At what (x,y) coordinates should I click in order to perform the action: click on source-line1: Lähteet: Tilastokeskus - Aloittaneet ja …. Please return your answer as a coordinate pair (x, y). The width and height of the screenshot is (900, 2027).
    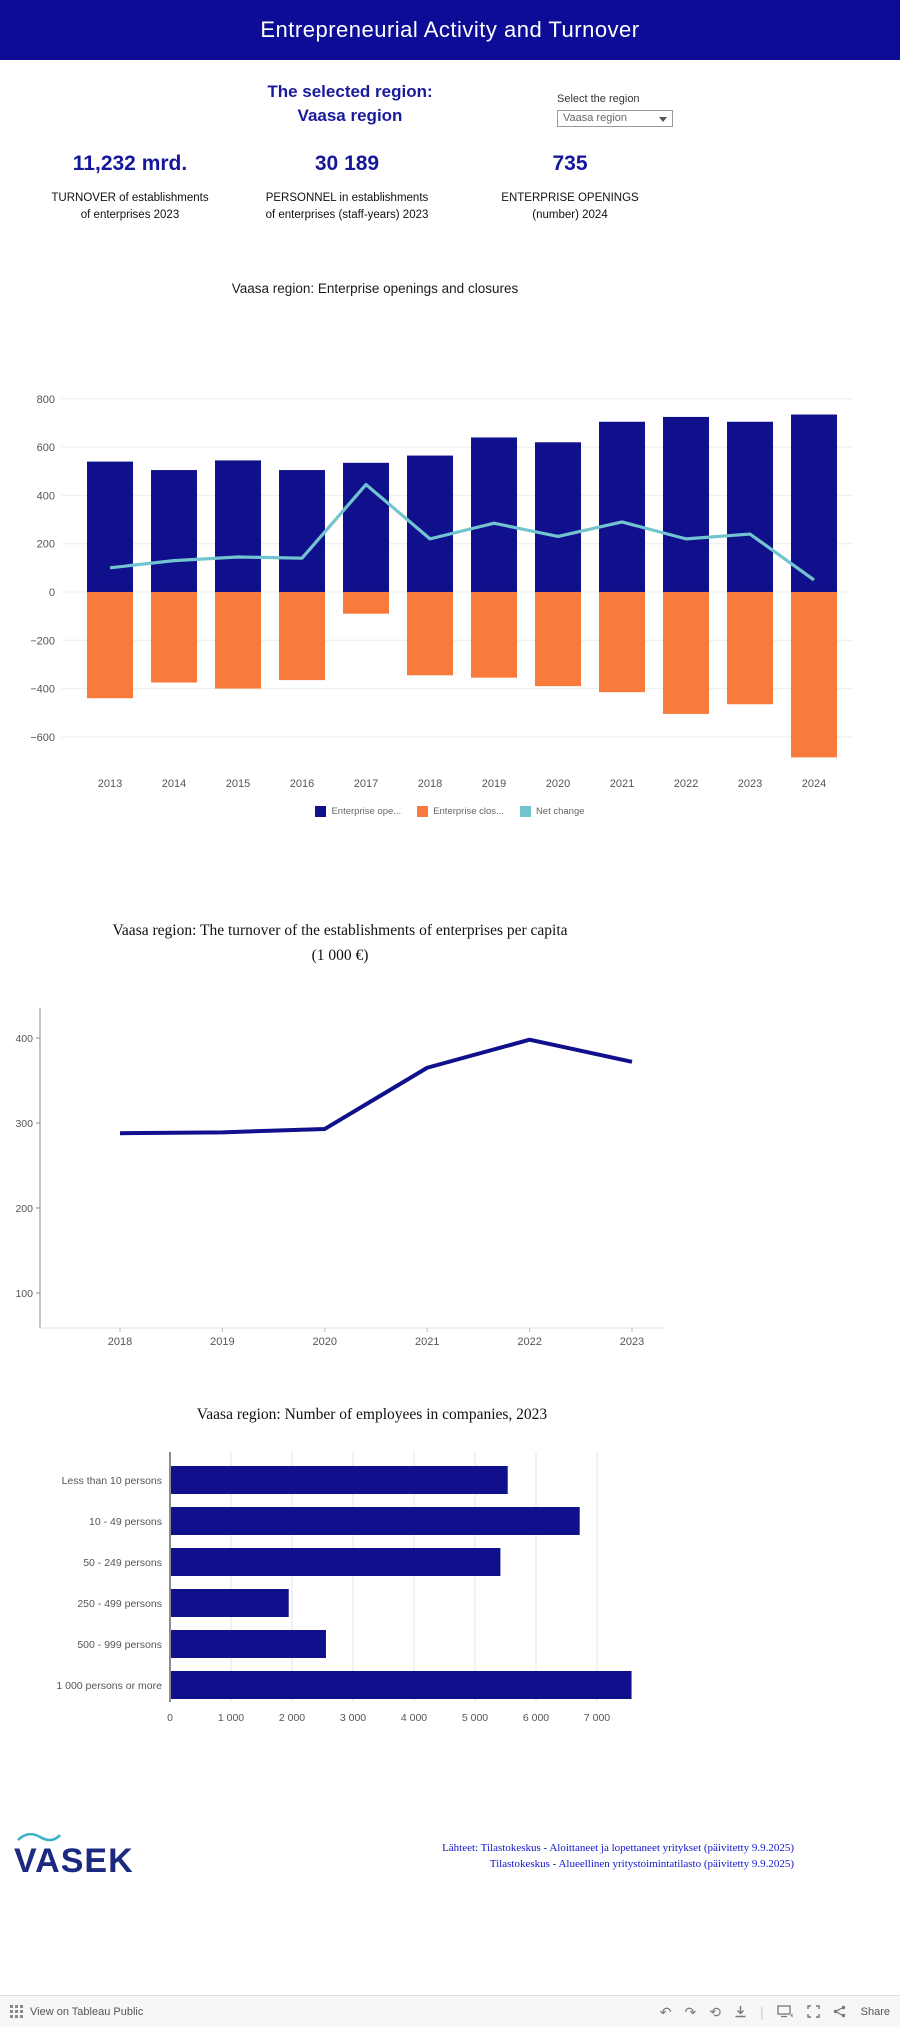
    Looking at the image, I should click on (618, 1848).